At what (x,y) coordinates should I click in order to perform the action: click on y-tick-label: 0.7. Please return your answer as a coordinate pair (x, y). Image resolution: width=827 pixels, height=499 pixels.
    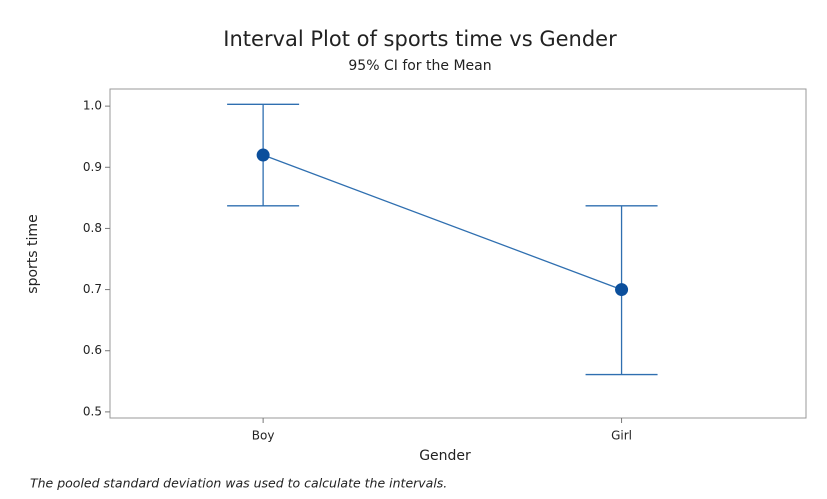
    Looking at the image, I should click on (92, 289).